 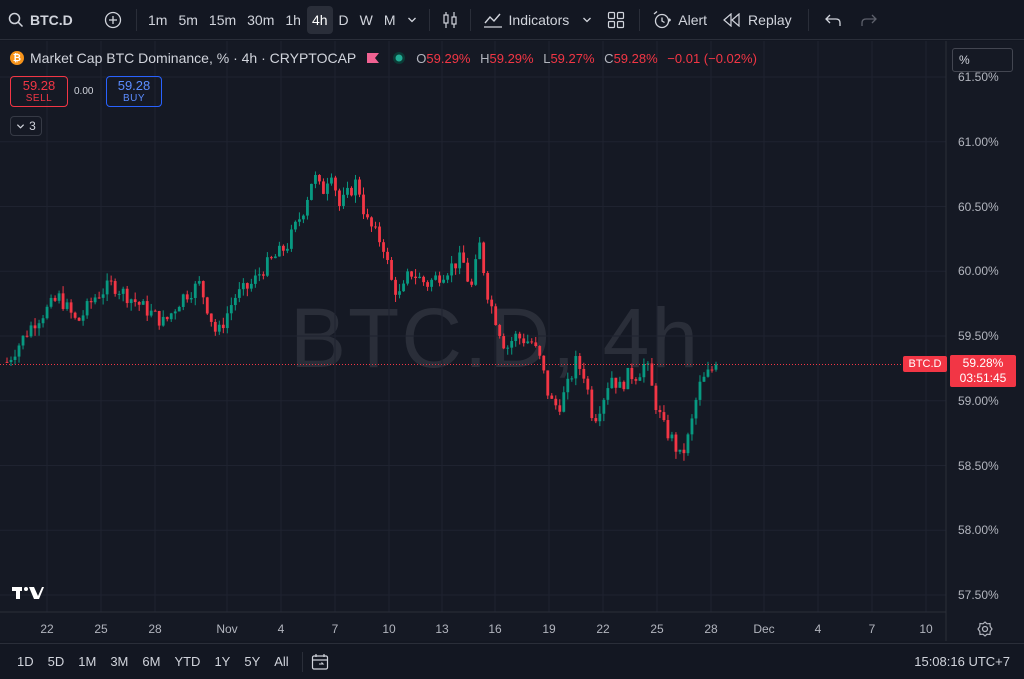 What do you see at coordinates (222, 19) in the screenshot?
I see `timeframe-15m: 15m` at bounding box center [222, 19].